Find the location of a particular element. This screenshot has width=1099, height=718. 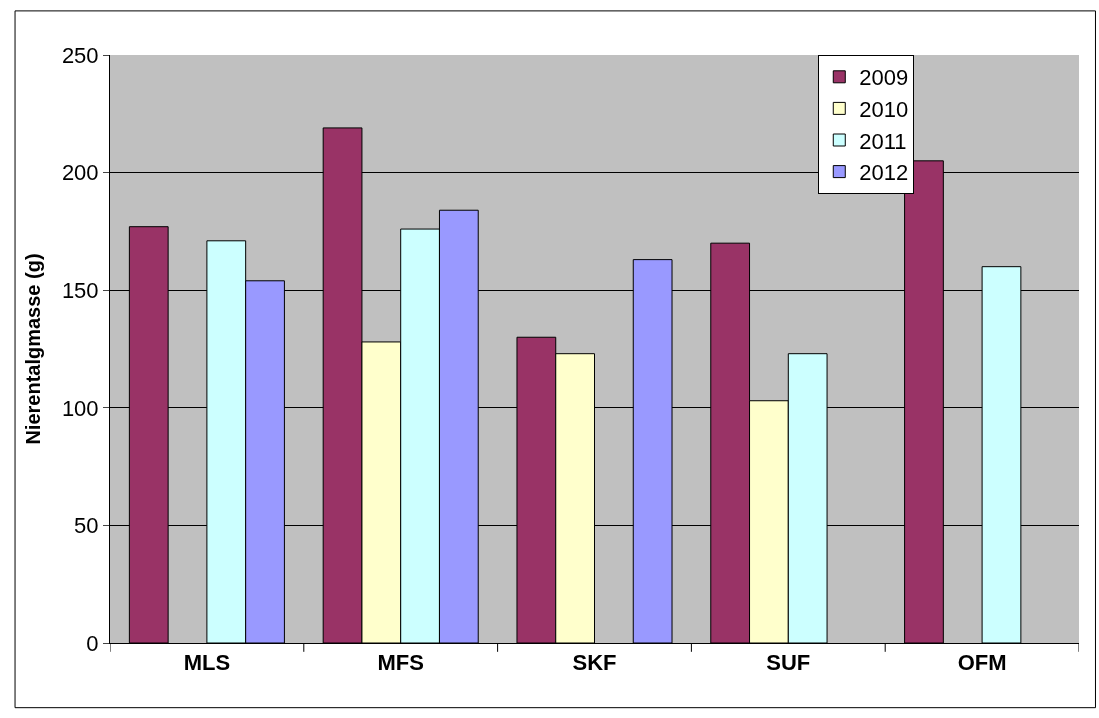

legend-label: 2011 is located at coordinates (883, 141).